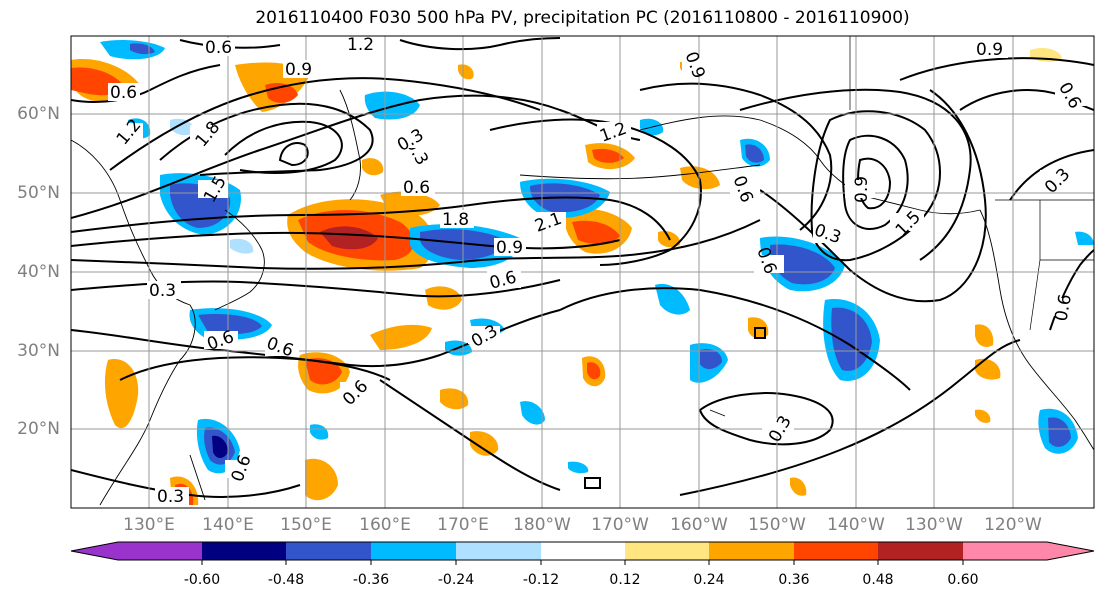  Describe the element at coordinates (38, 193) in the screenshot. I see `lat-label: 50°N` at that location.